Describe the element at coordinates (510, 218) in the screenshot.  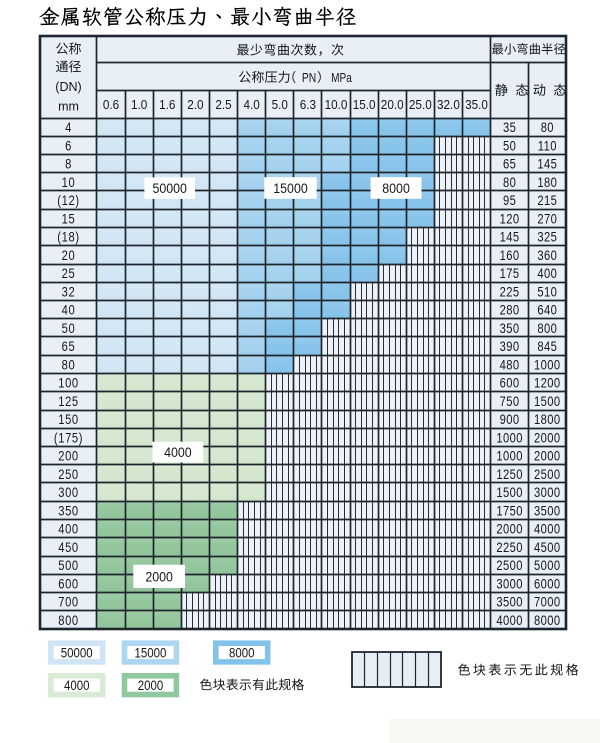
I see `svg-text: 120` at that location.